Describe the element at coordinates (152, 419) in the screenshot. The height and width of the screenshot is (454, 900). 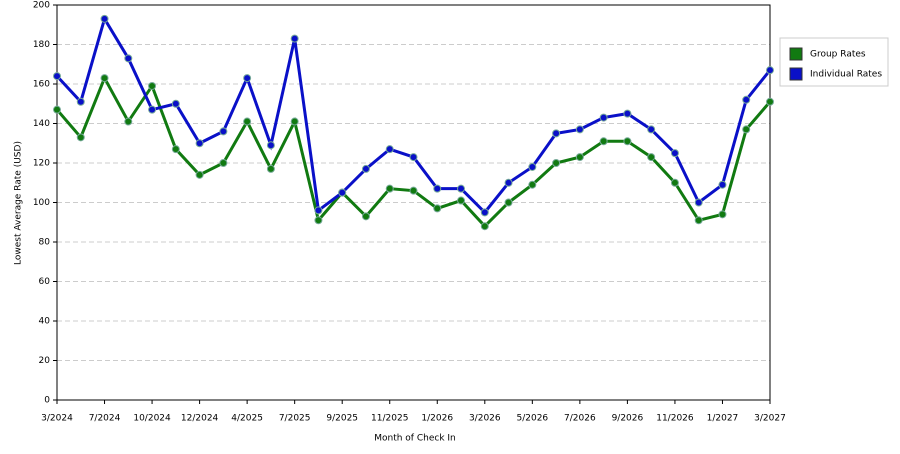
I see `x-tick-label: 10/2024` at that location.